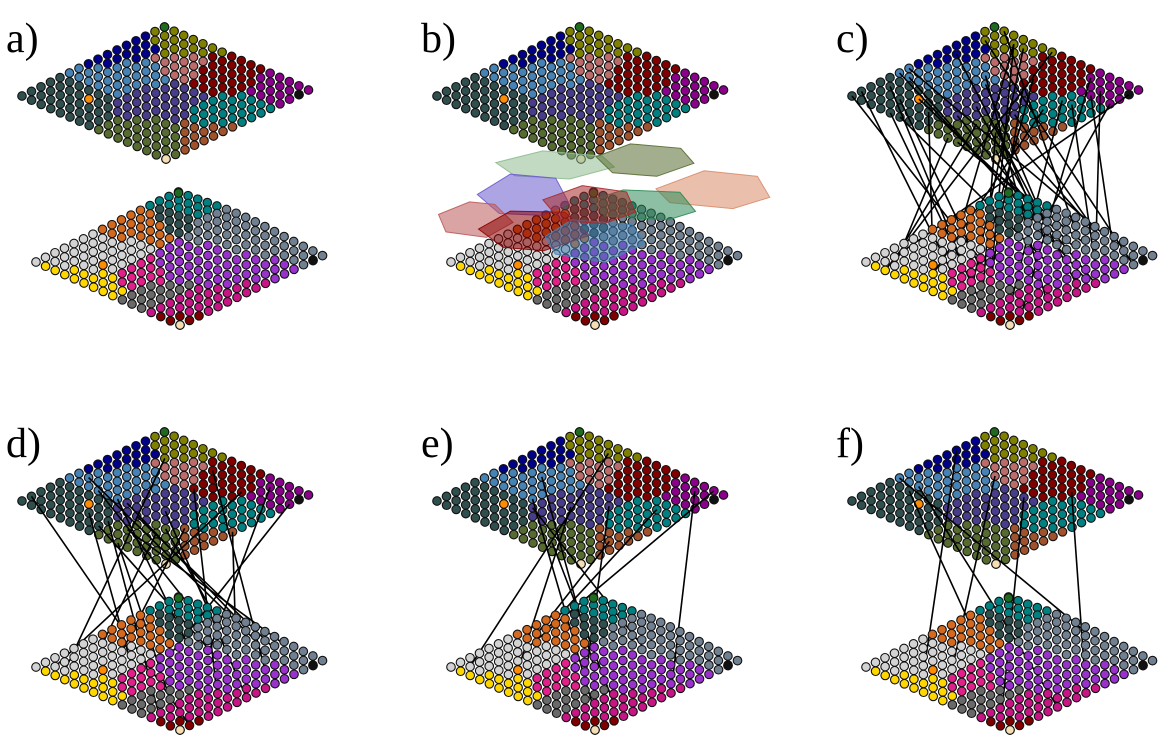 The image size is (1165, 737). I want to click on panel-e: e), so click(582, 578).